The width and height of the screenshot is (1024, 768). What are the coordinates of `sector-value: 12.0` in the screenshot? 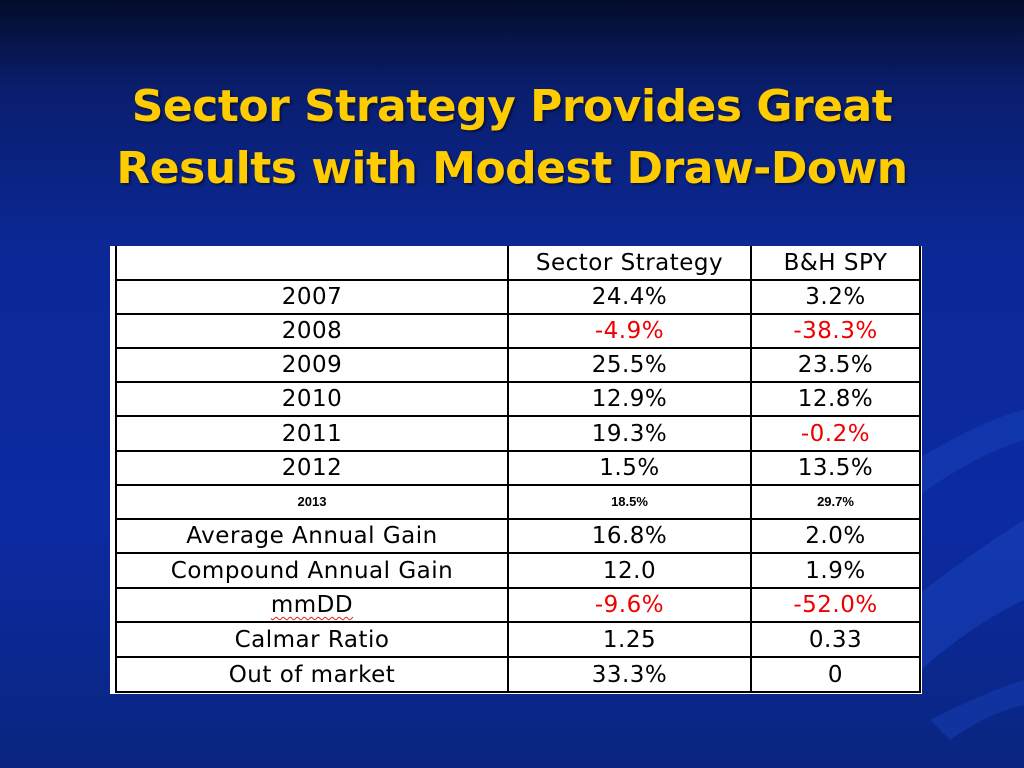 It's located at (629, 570).